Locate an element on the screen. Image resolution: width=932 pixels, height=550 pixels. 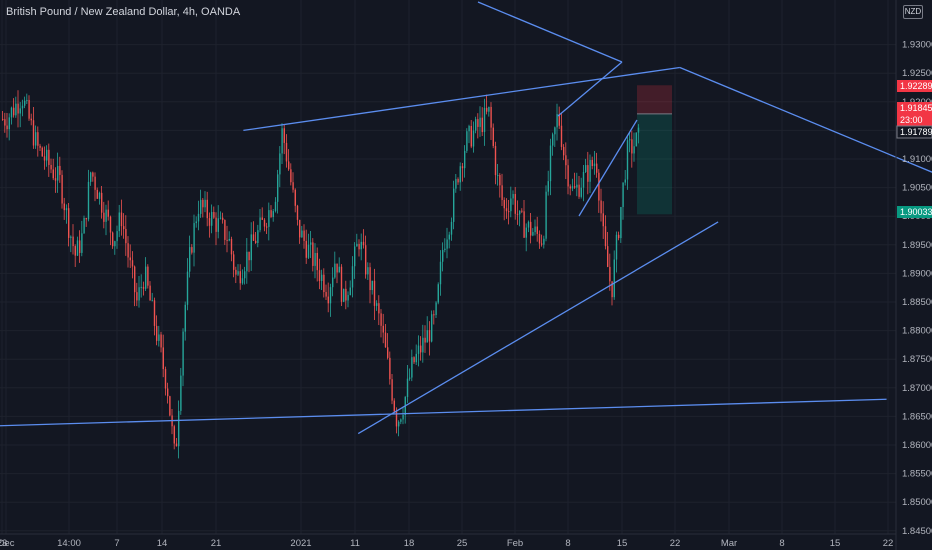
y-tick-label: 1.92500 is located at coordinates (917, 73).